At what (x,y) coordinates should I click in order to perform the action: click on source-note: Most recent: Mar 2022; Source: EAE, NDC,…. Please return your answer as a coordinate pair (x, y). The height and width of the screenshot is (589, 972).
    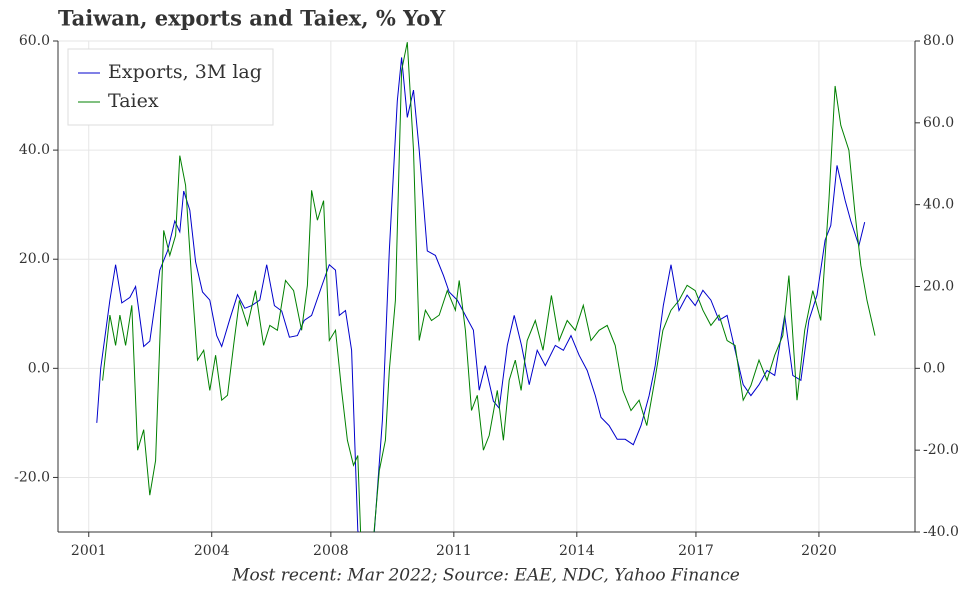
    Looking at the image, I should click on (485, 576).